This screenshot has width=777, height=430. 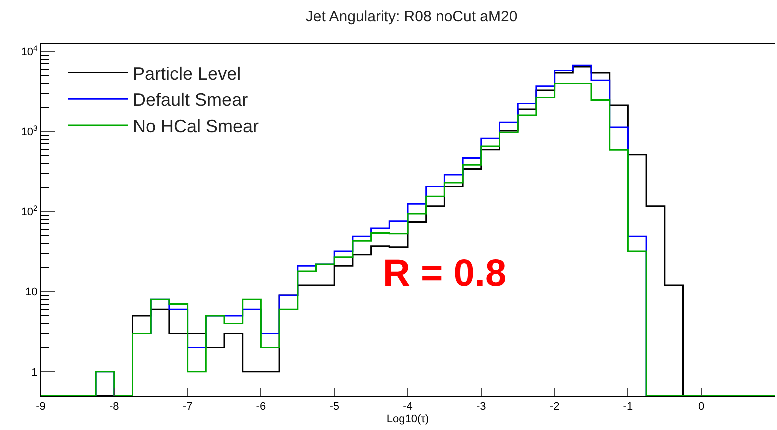 I want to click on x-tick-label: -7, so click(x=187, y=407).